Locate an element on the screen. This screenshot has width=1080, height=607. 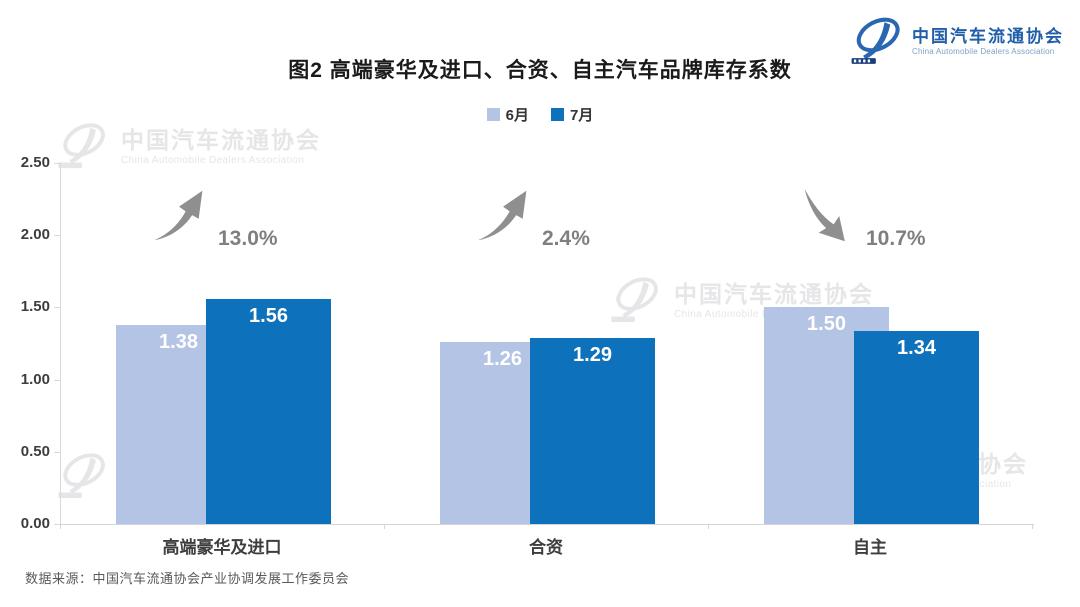
bar-7月-自主 is located at coordinates (916, 427).